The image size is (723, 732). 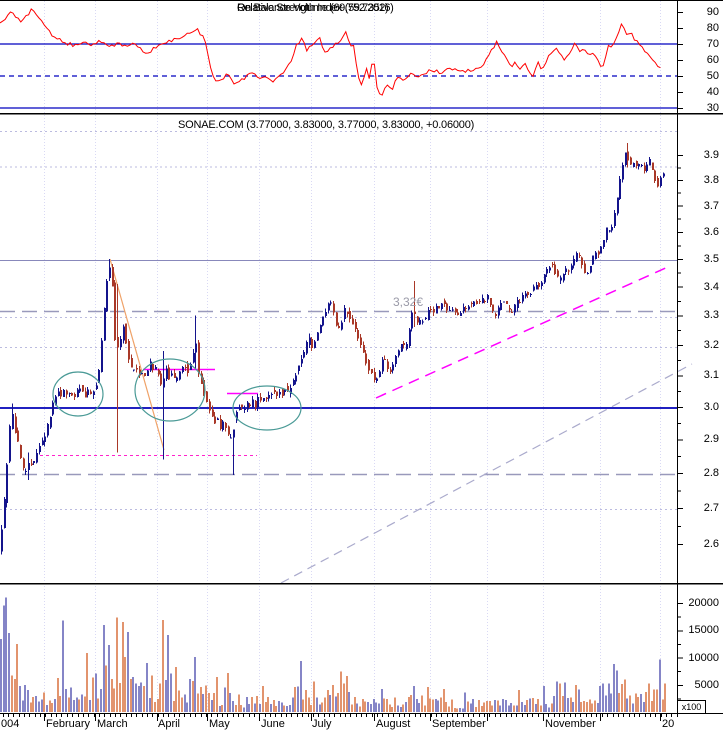 What do you see at coordinates (711, 344) in the screenshot?
I see `price-axis-label: 3.2` at bounding box center [711, 344].